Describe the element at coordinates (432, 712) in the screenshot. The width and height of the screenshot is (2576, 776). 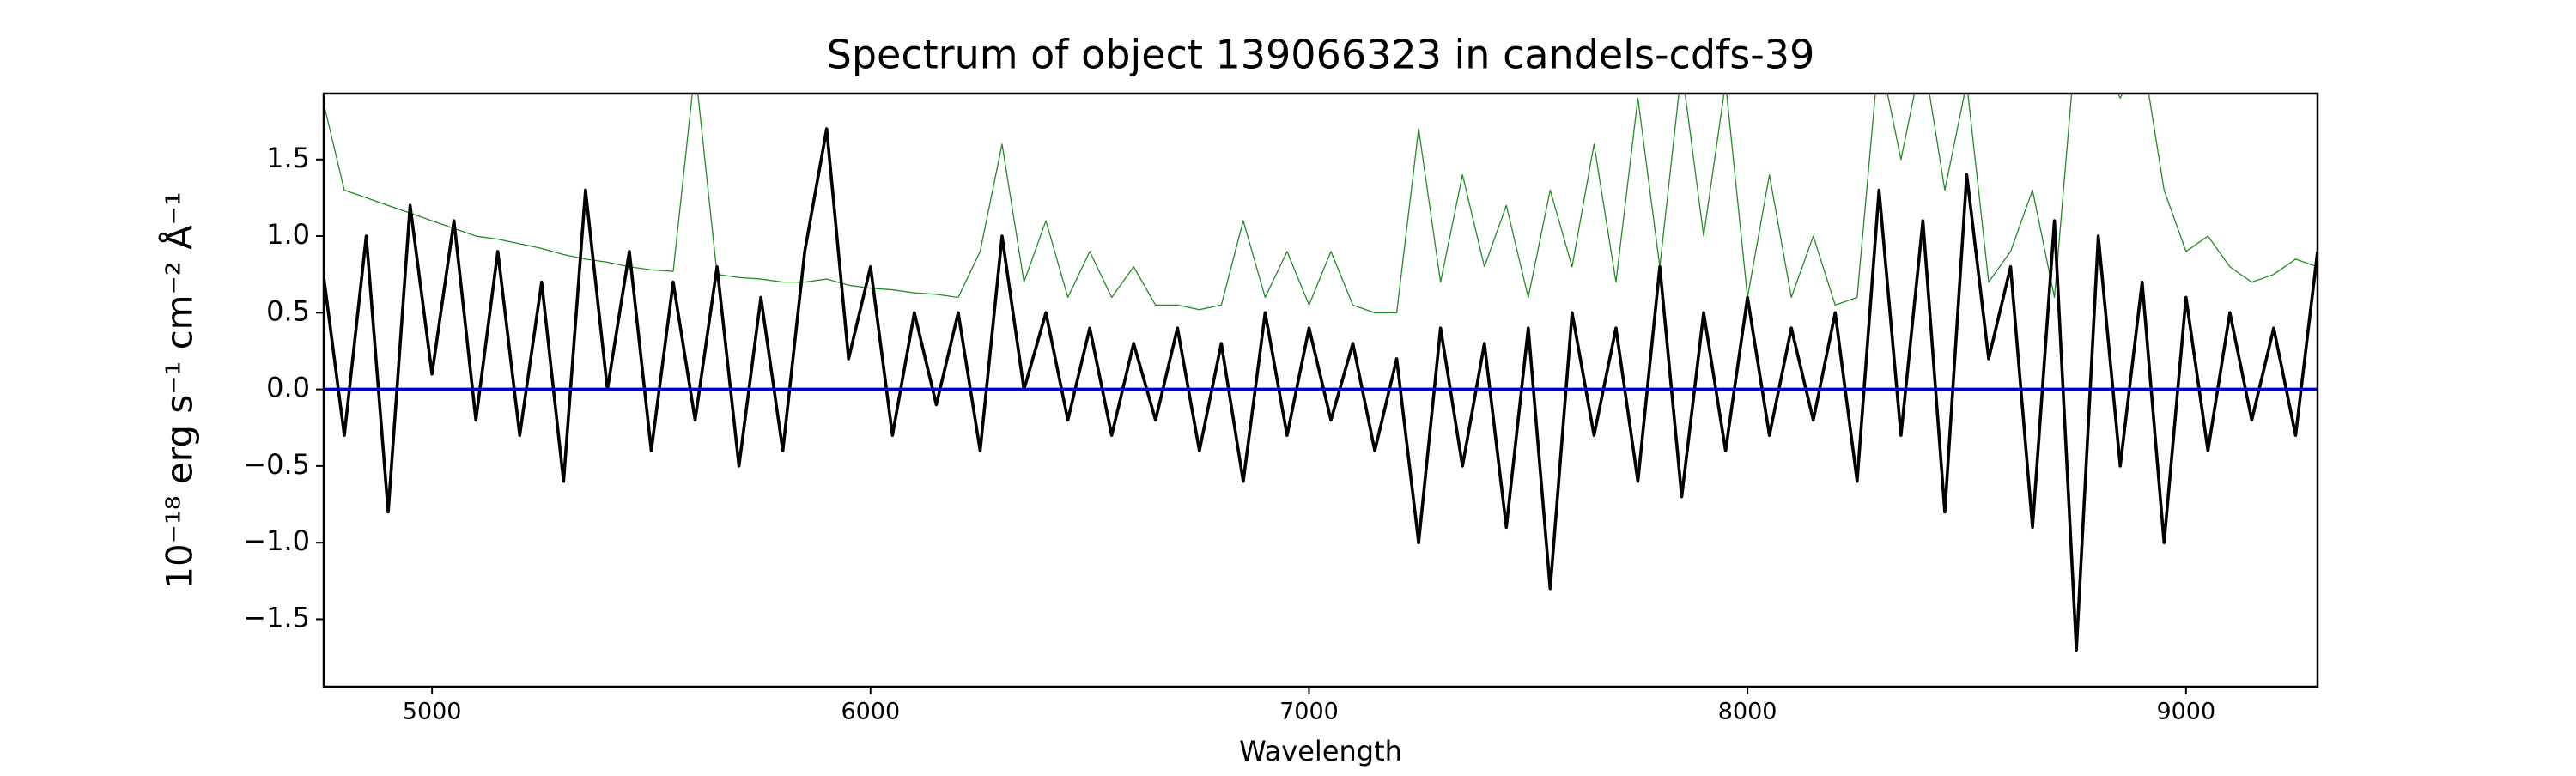
I see `x-tick-label: 5000` at that location.